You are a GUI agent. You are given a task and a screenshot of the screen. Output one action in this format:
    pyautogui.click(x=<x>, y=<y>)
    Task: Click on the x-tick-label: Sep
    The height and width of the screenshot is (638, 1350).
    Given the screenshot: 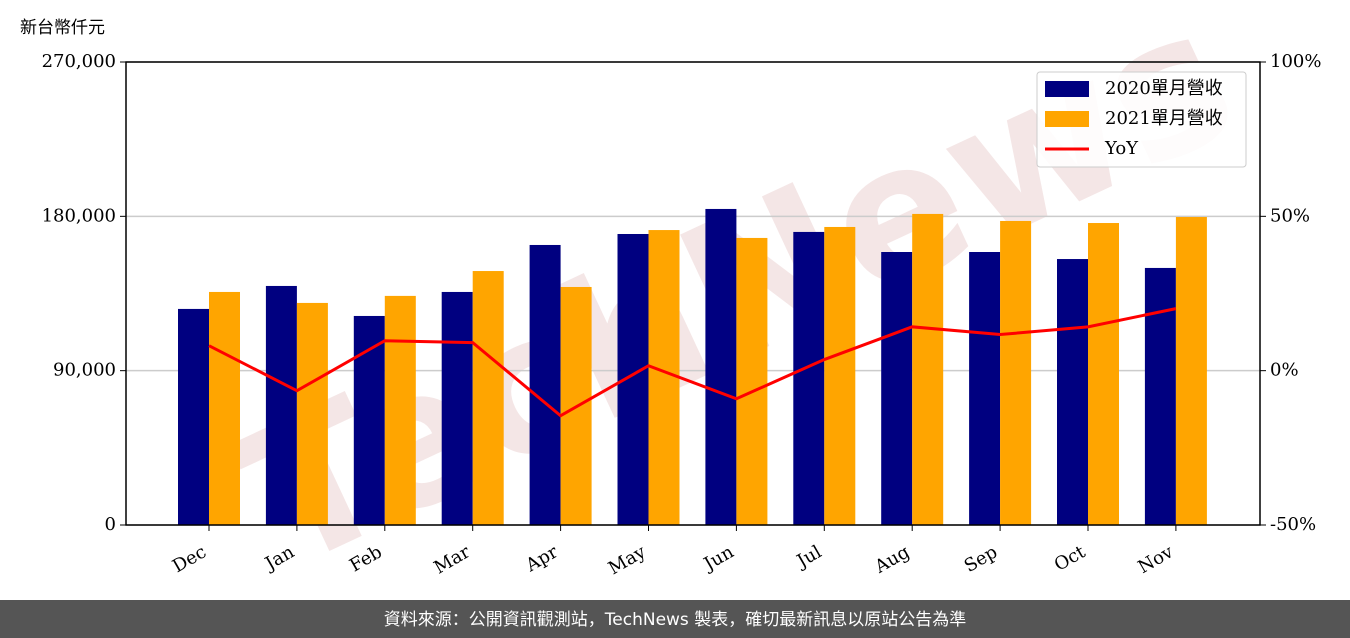 What is the action you would take?
    pyautogui.click(x=981, y=558)
    